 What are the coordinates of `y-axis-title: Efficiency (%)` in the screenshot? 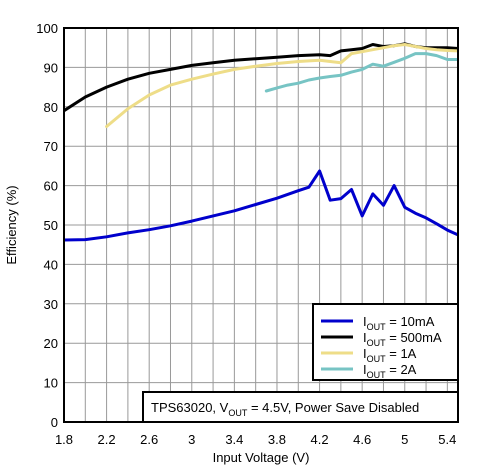 It's located at (11, 224).